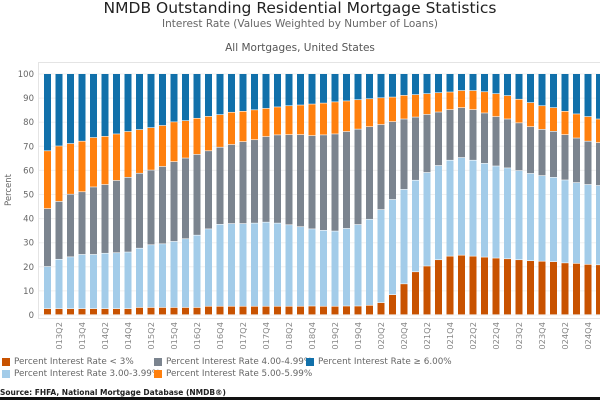  I want to click on x-tick-label: 2013Q2, so click(59, 336).